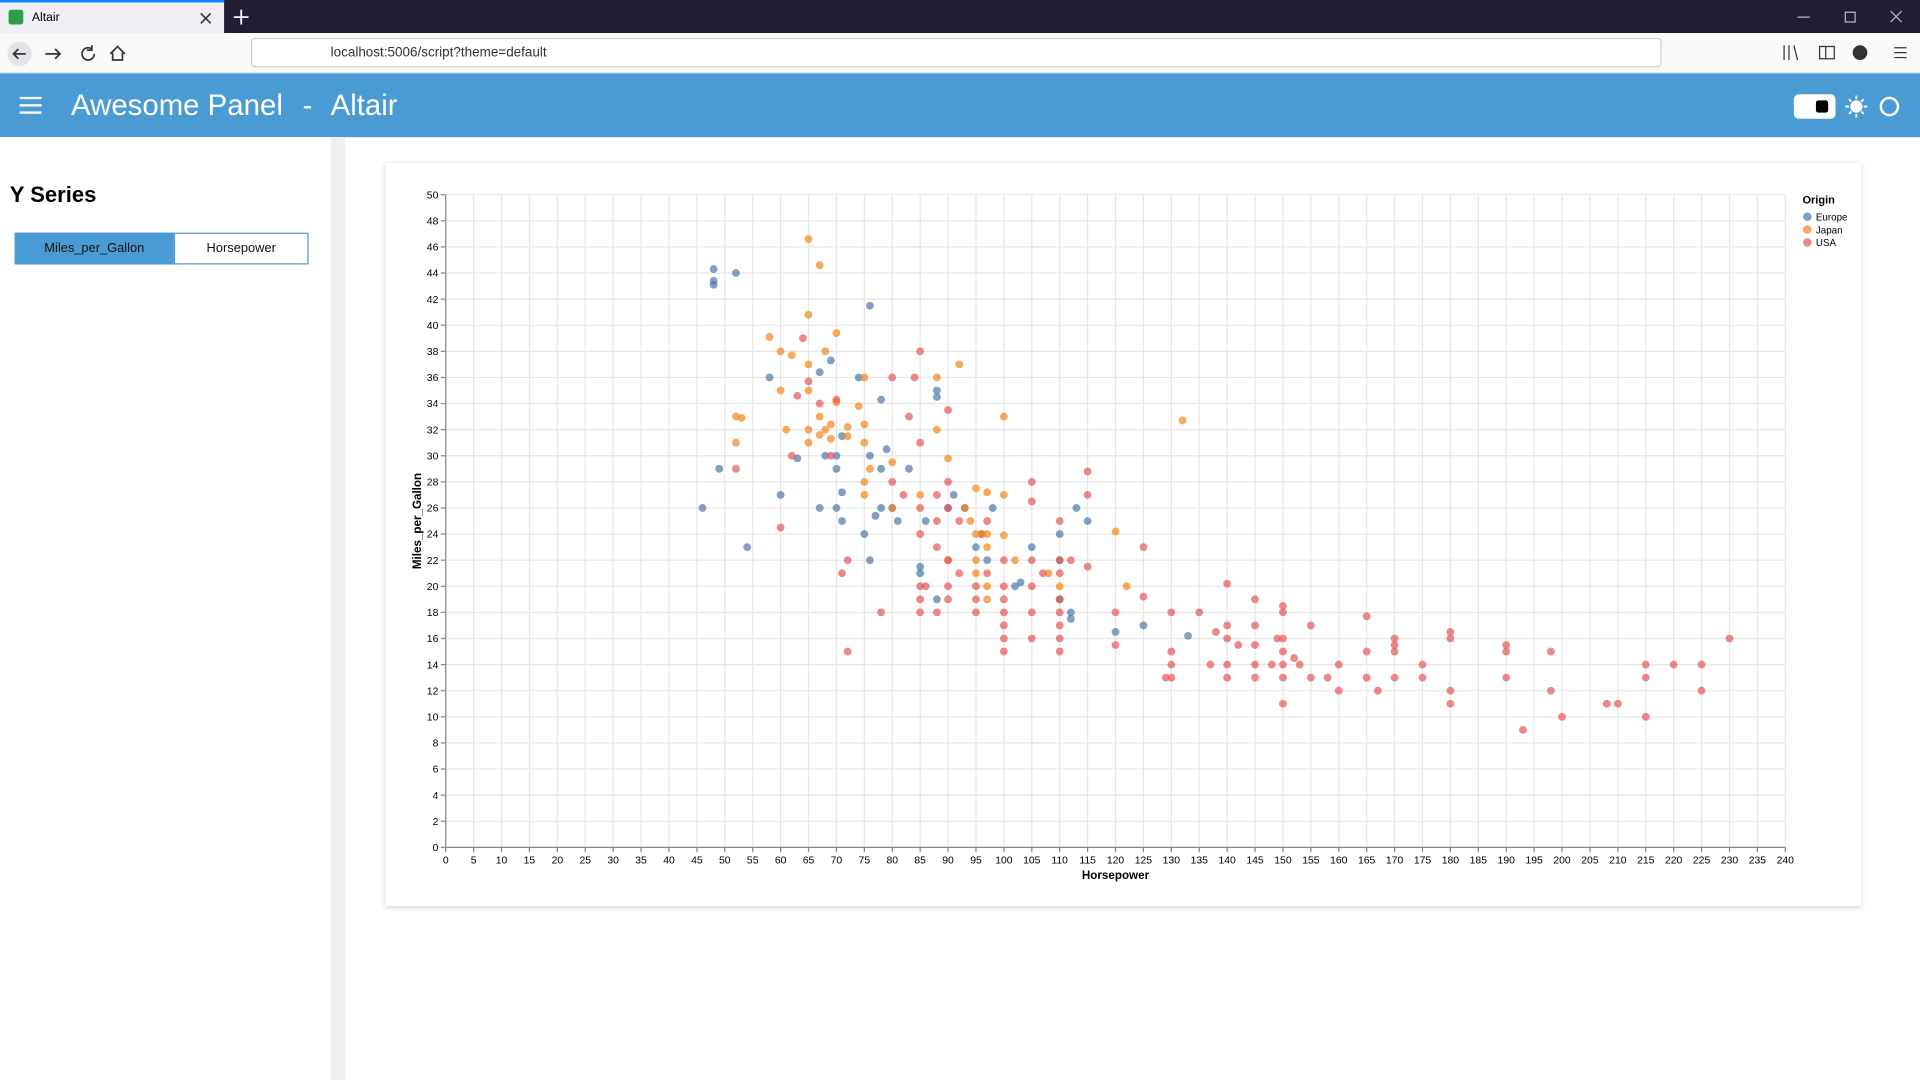  What do you see at coordinates (241, 248) in the screenshot?
I see `option-button: Horsepower` at bounding box center [241, 248].